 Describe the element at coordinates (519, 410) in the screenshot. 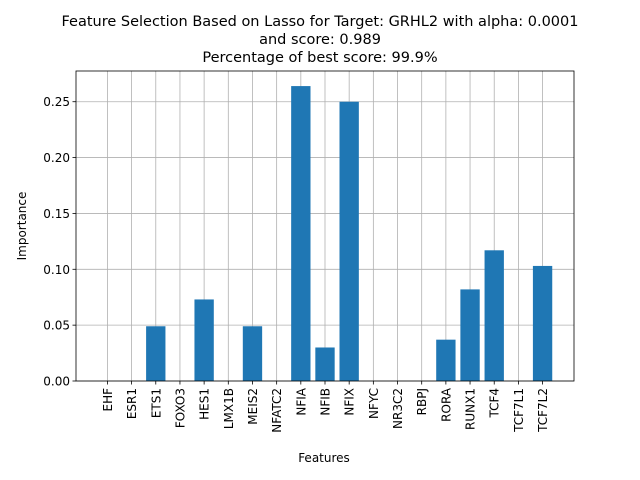

I see `x-tick-label: TCF7L1` at that location.